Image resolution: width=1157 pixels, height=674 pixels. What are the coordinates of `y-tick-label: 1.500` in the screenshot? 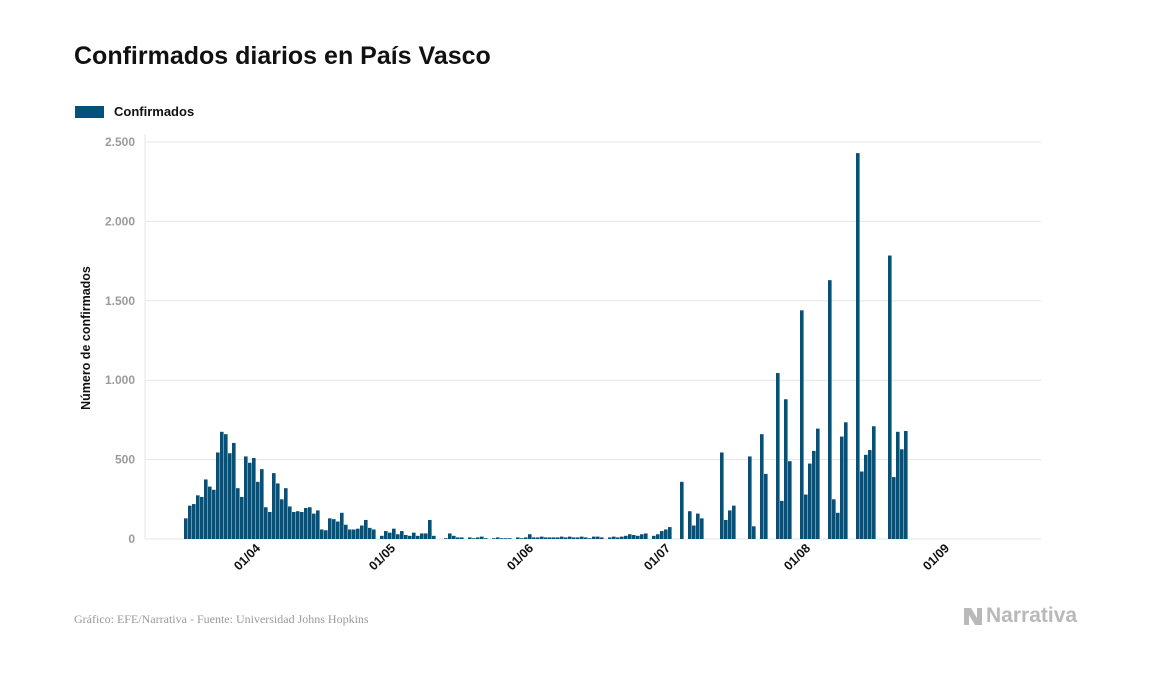 It's located at (120, 301).